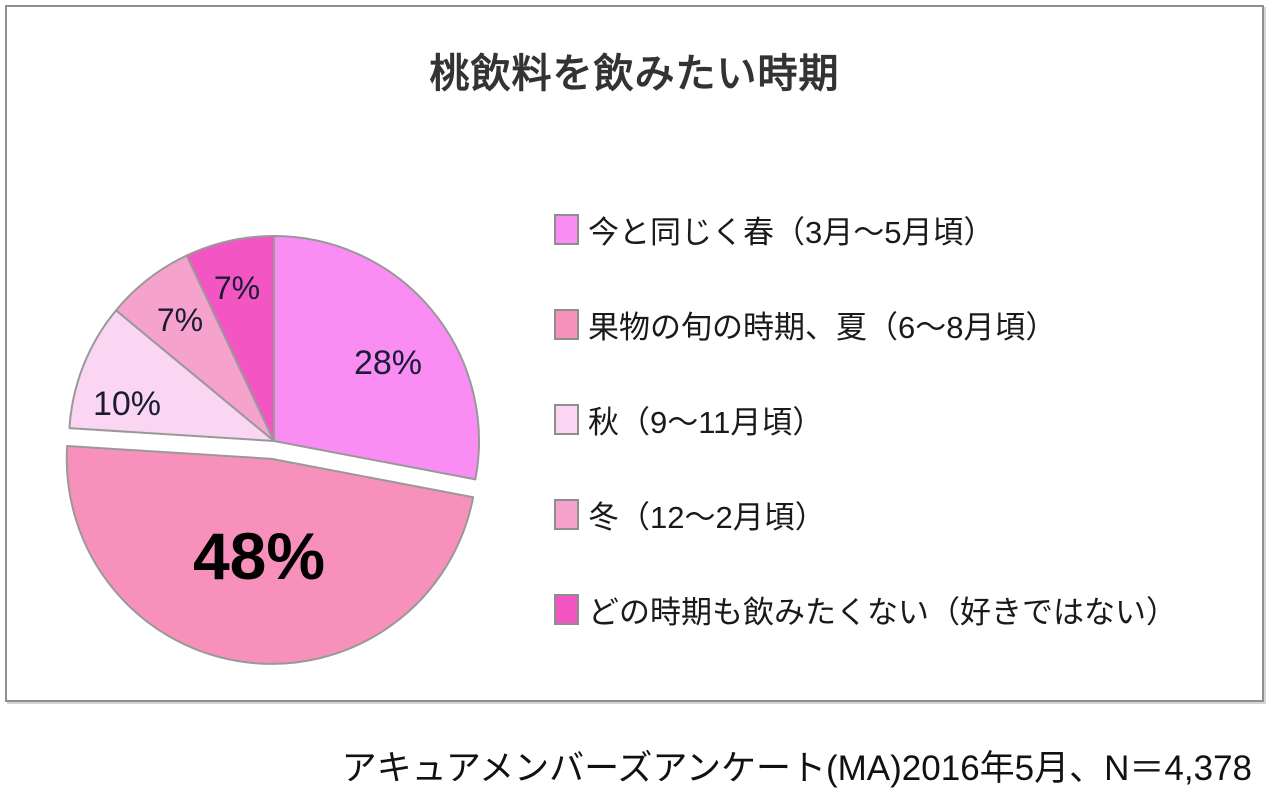 The image size is (1272, 802). Describe the element at coordinates (259, 556) in the screenshot. I see `pie-slice-label: 48%` at that location.